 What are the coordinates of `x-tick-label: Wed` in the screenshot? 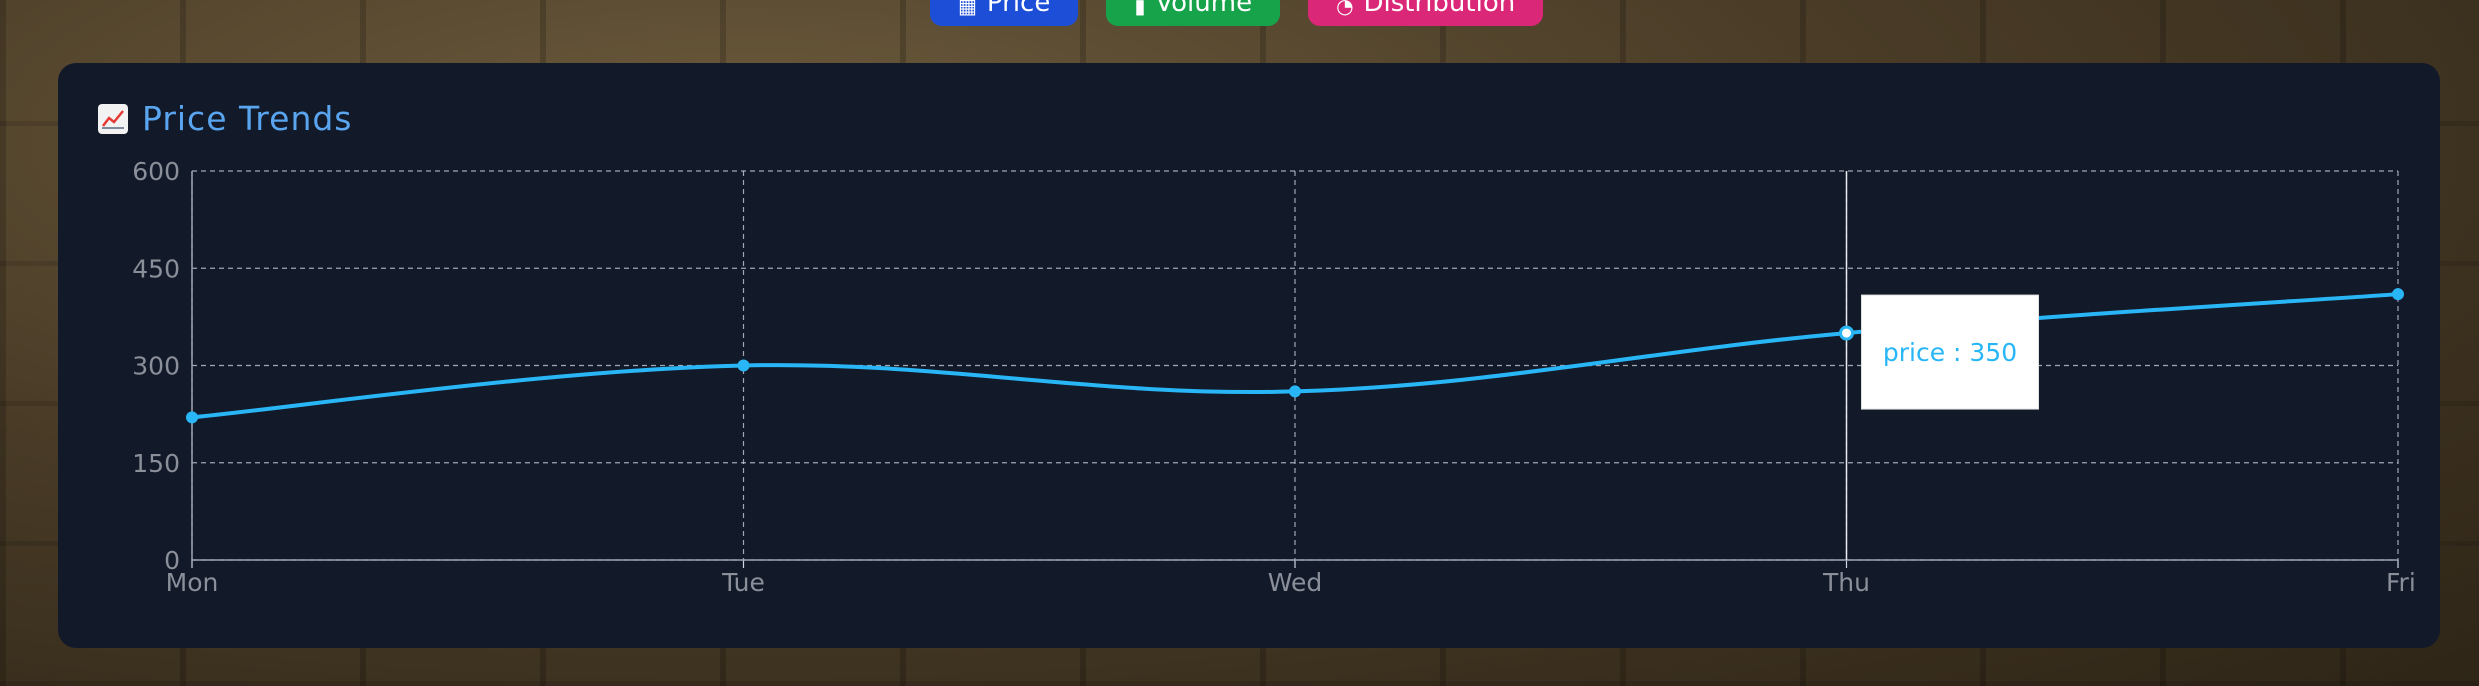 It's located at (1295, 582).